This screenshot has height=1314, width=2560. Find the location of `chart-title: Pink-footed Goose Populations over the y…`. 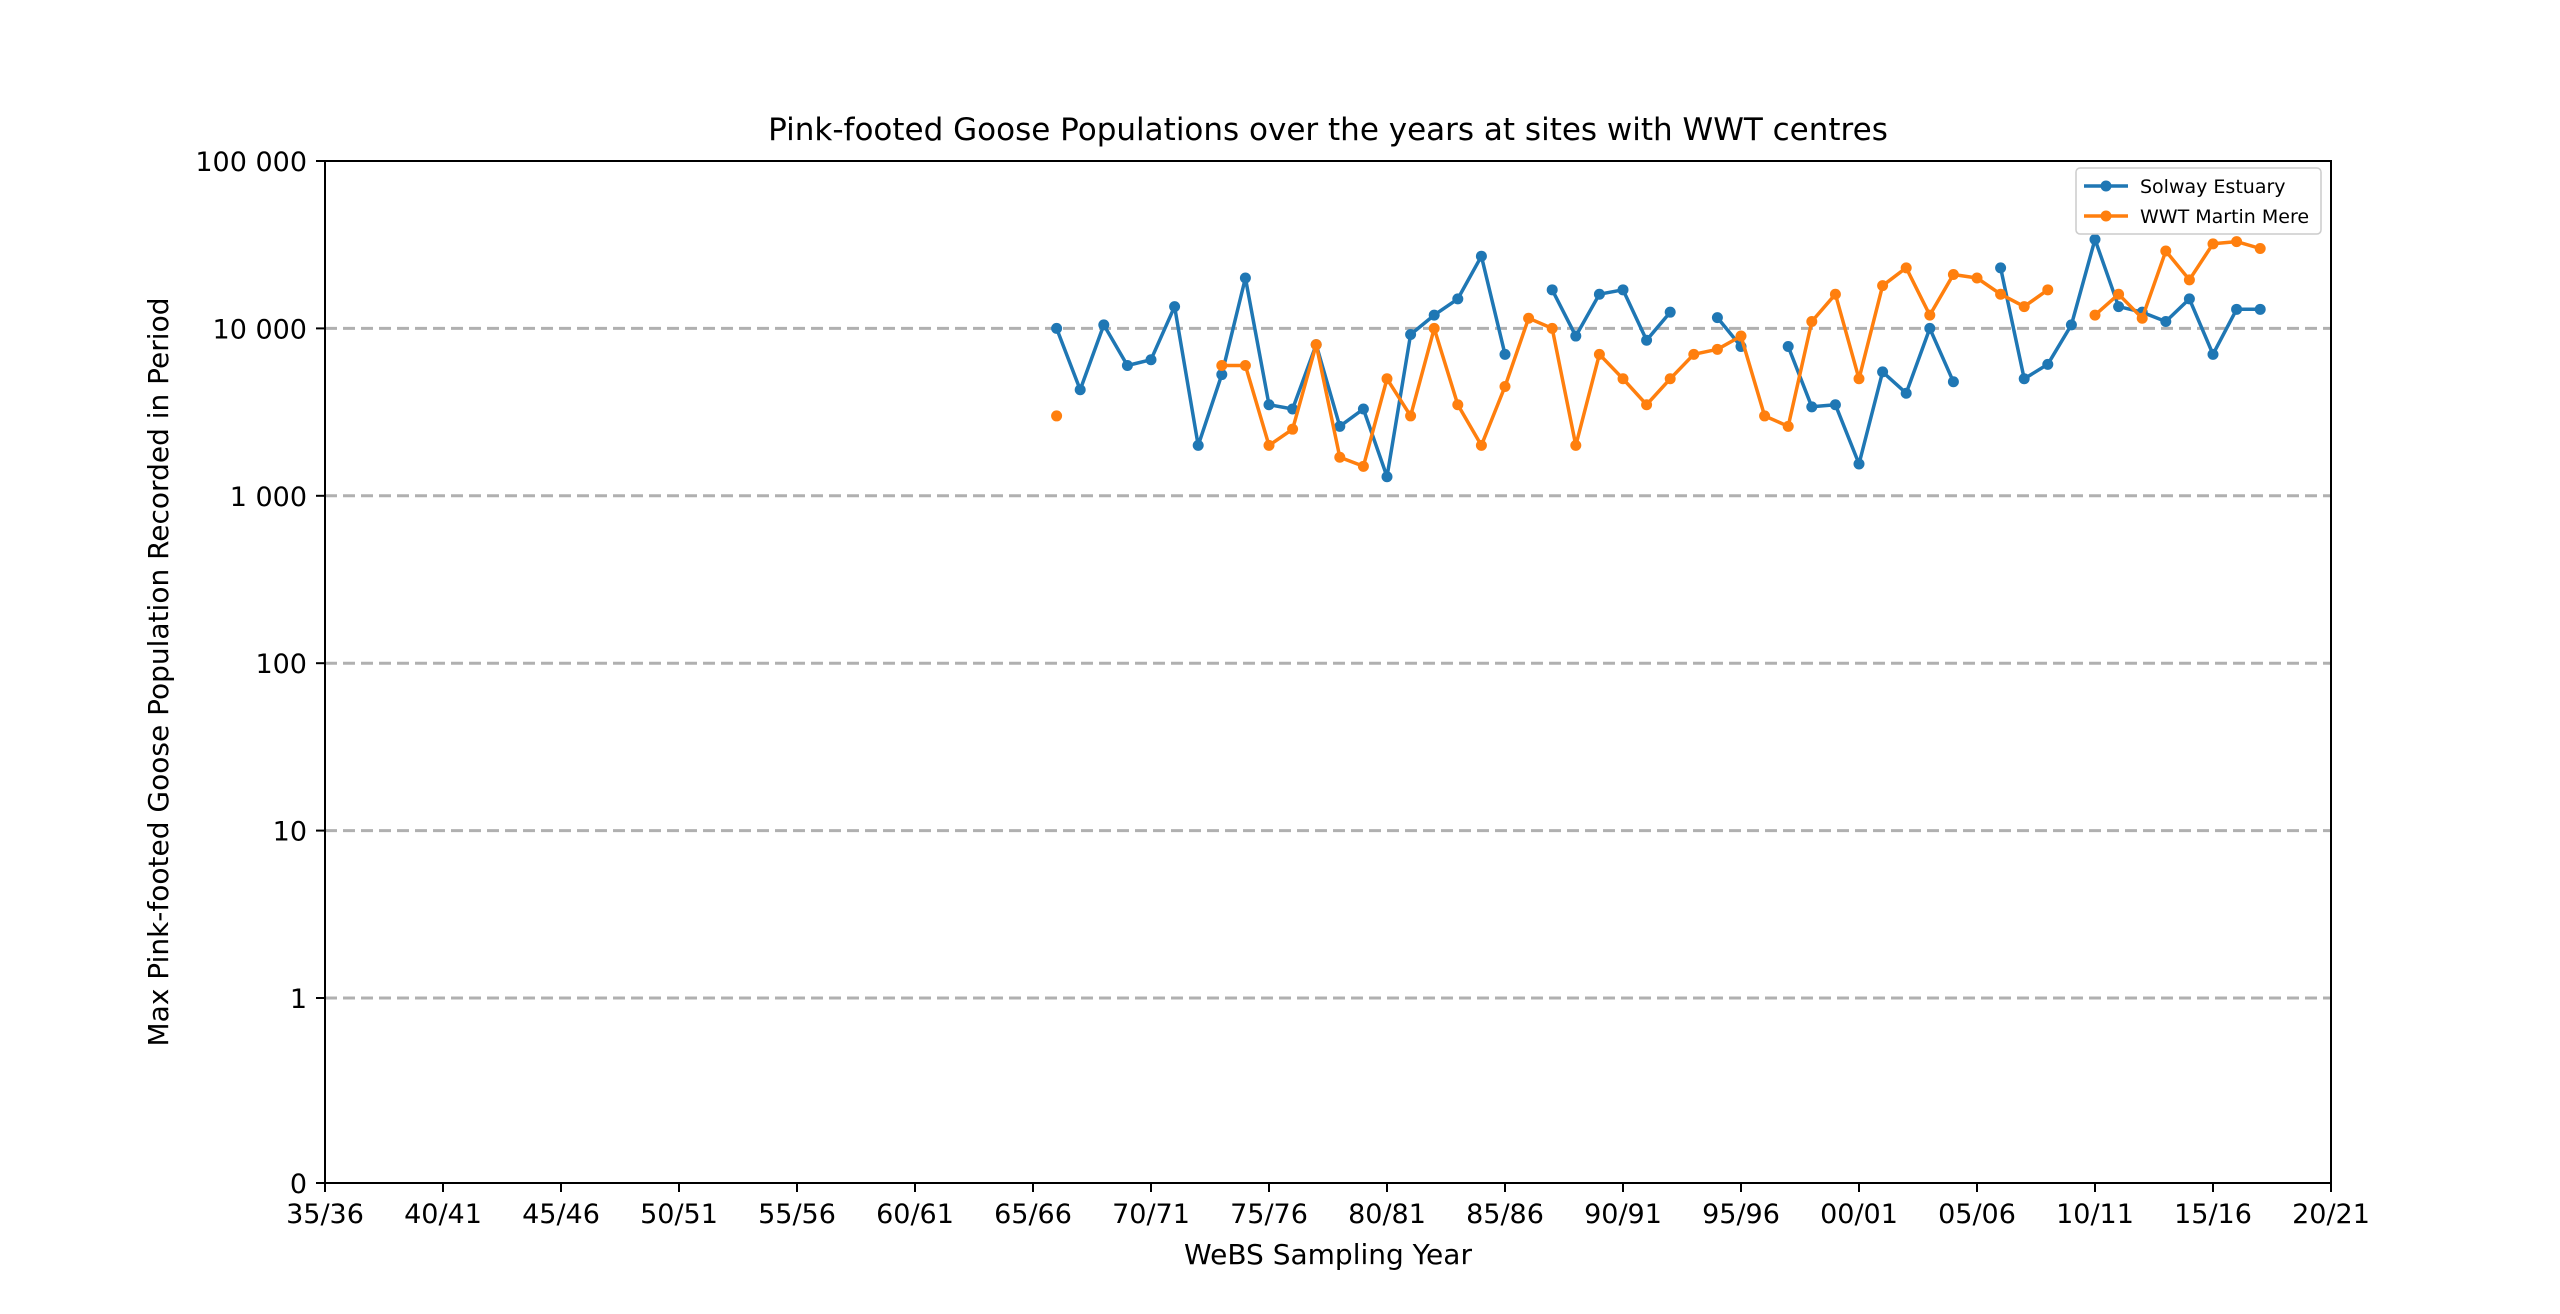

chart-title: Pink-footed Goose Populations over the y… is located at coordinates (1328, 130).